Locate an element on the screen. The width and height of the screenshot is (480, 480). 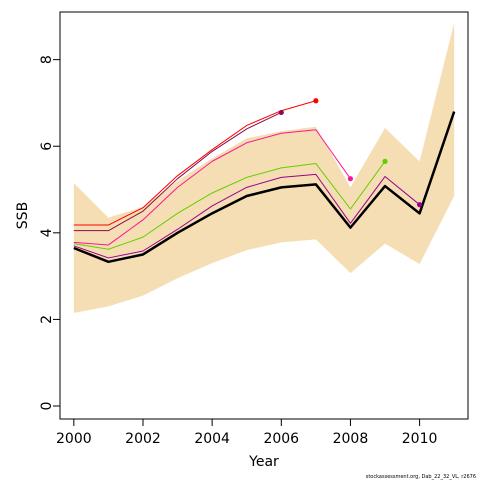
y-axis-title: SSB is located at coordinates (23, 215).